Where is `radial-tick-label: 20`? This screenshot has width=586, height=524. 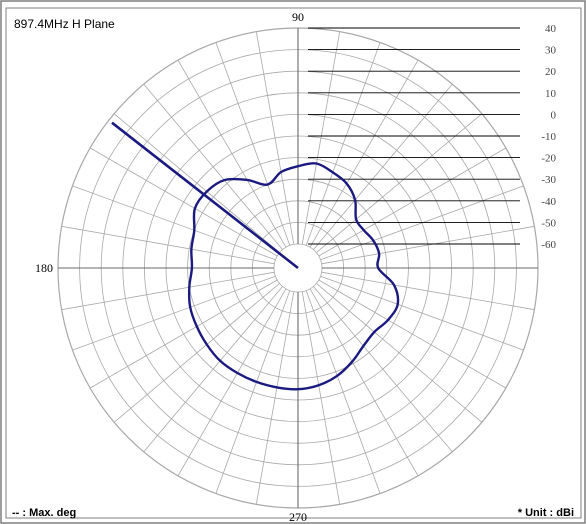
radial-tick-label: 20 is located at coordinates (551, 72).